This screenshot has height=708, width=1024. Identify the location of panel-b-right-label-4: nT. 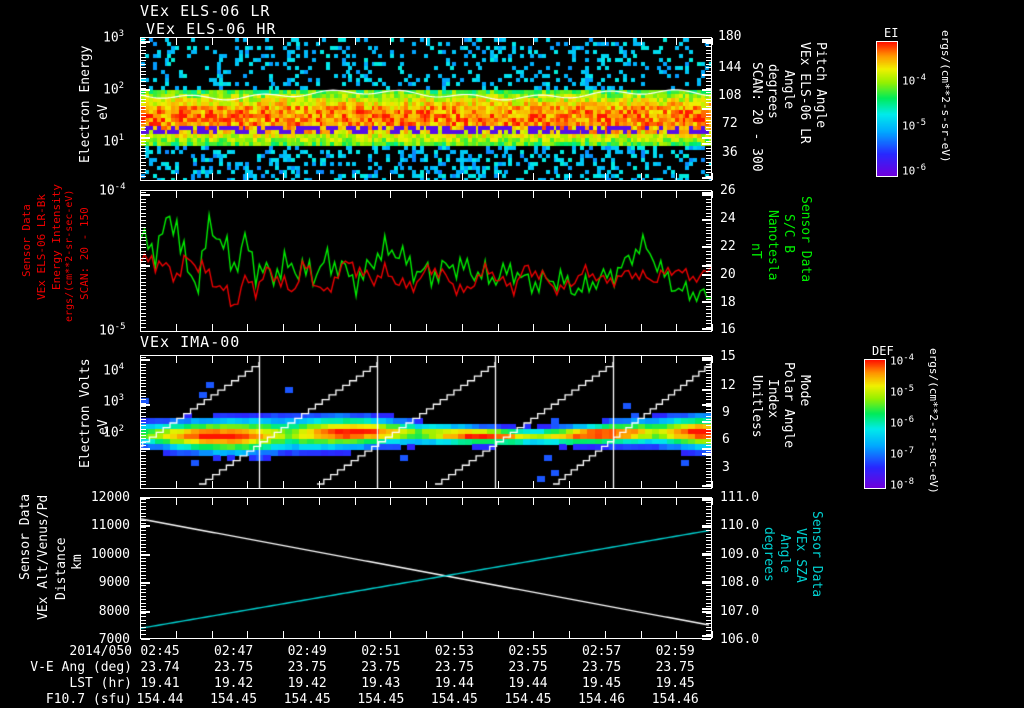
(755, 251).